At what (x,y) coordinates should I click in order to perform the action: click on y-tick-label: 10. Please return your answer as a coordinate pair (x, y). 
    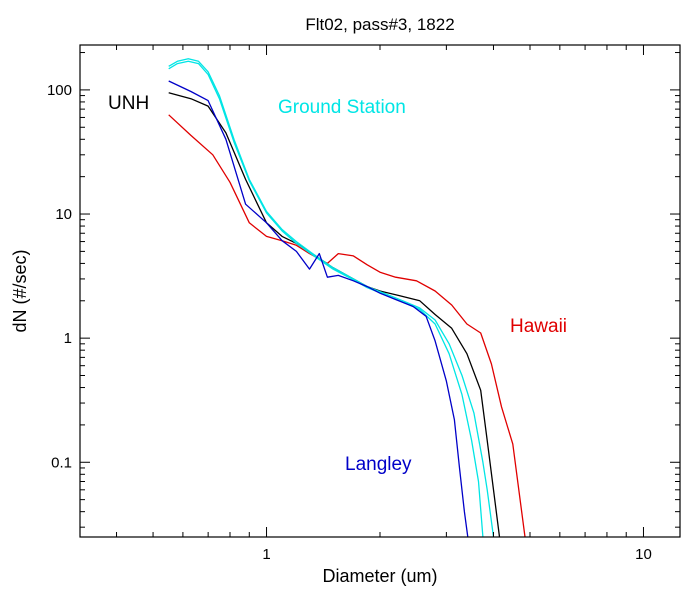
    Looking at the image, I should click on (63, 214).